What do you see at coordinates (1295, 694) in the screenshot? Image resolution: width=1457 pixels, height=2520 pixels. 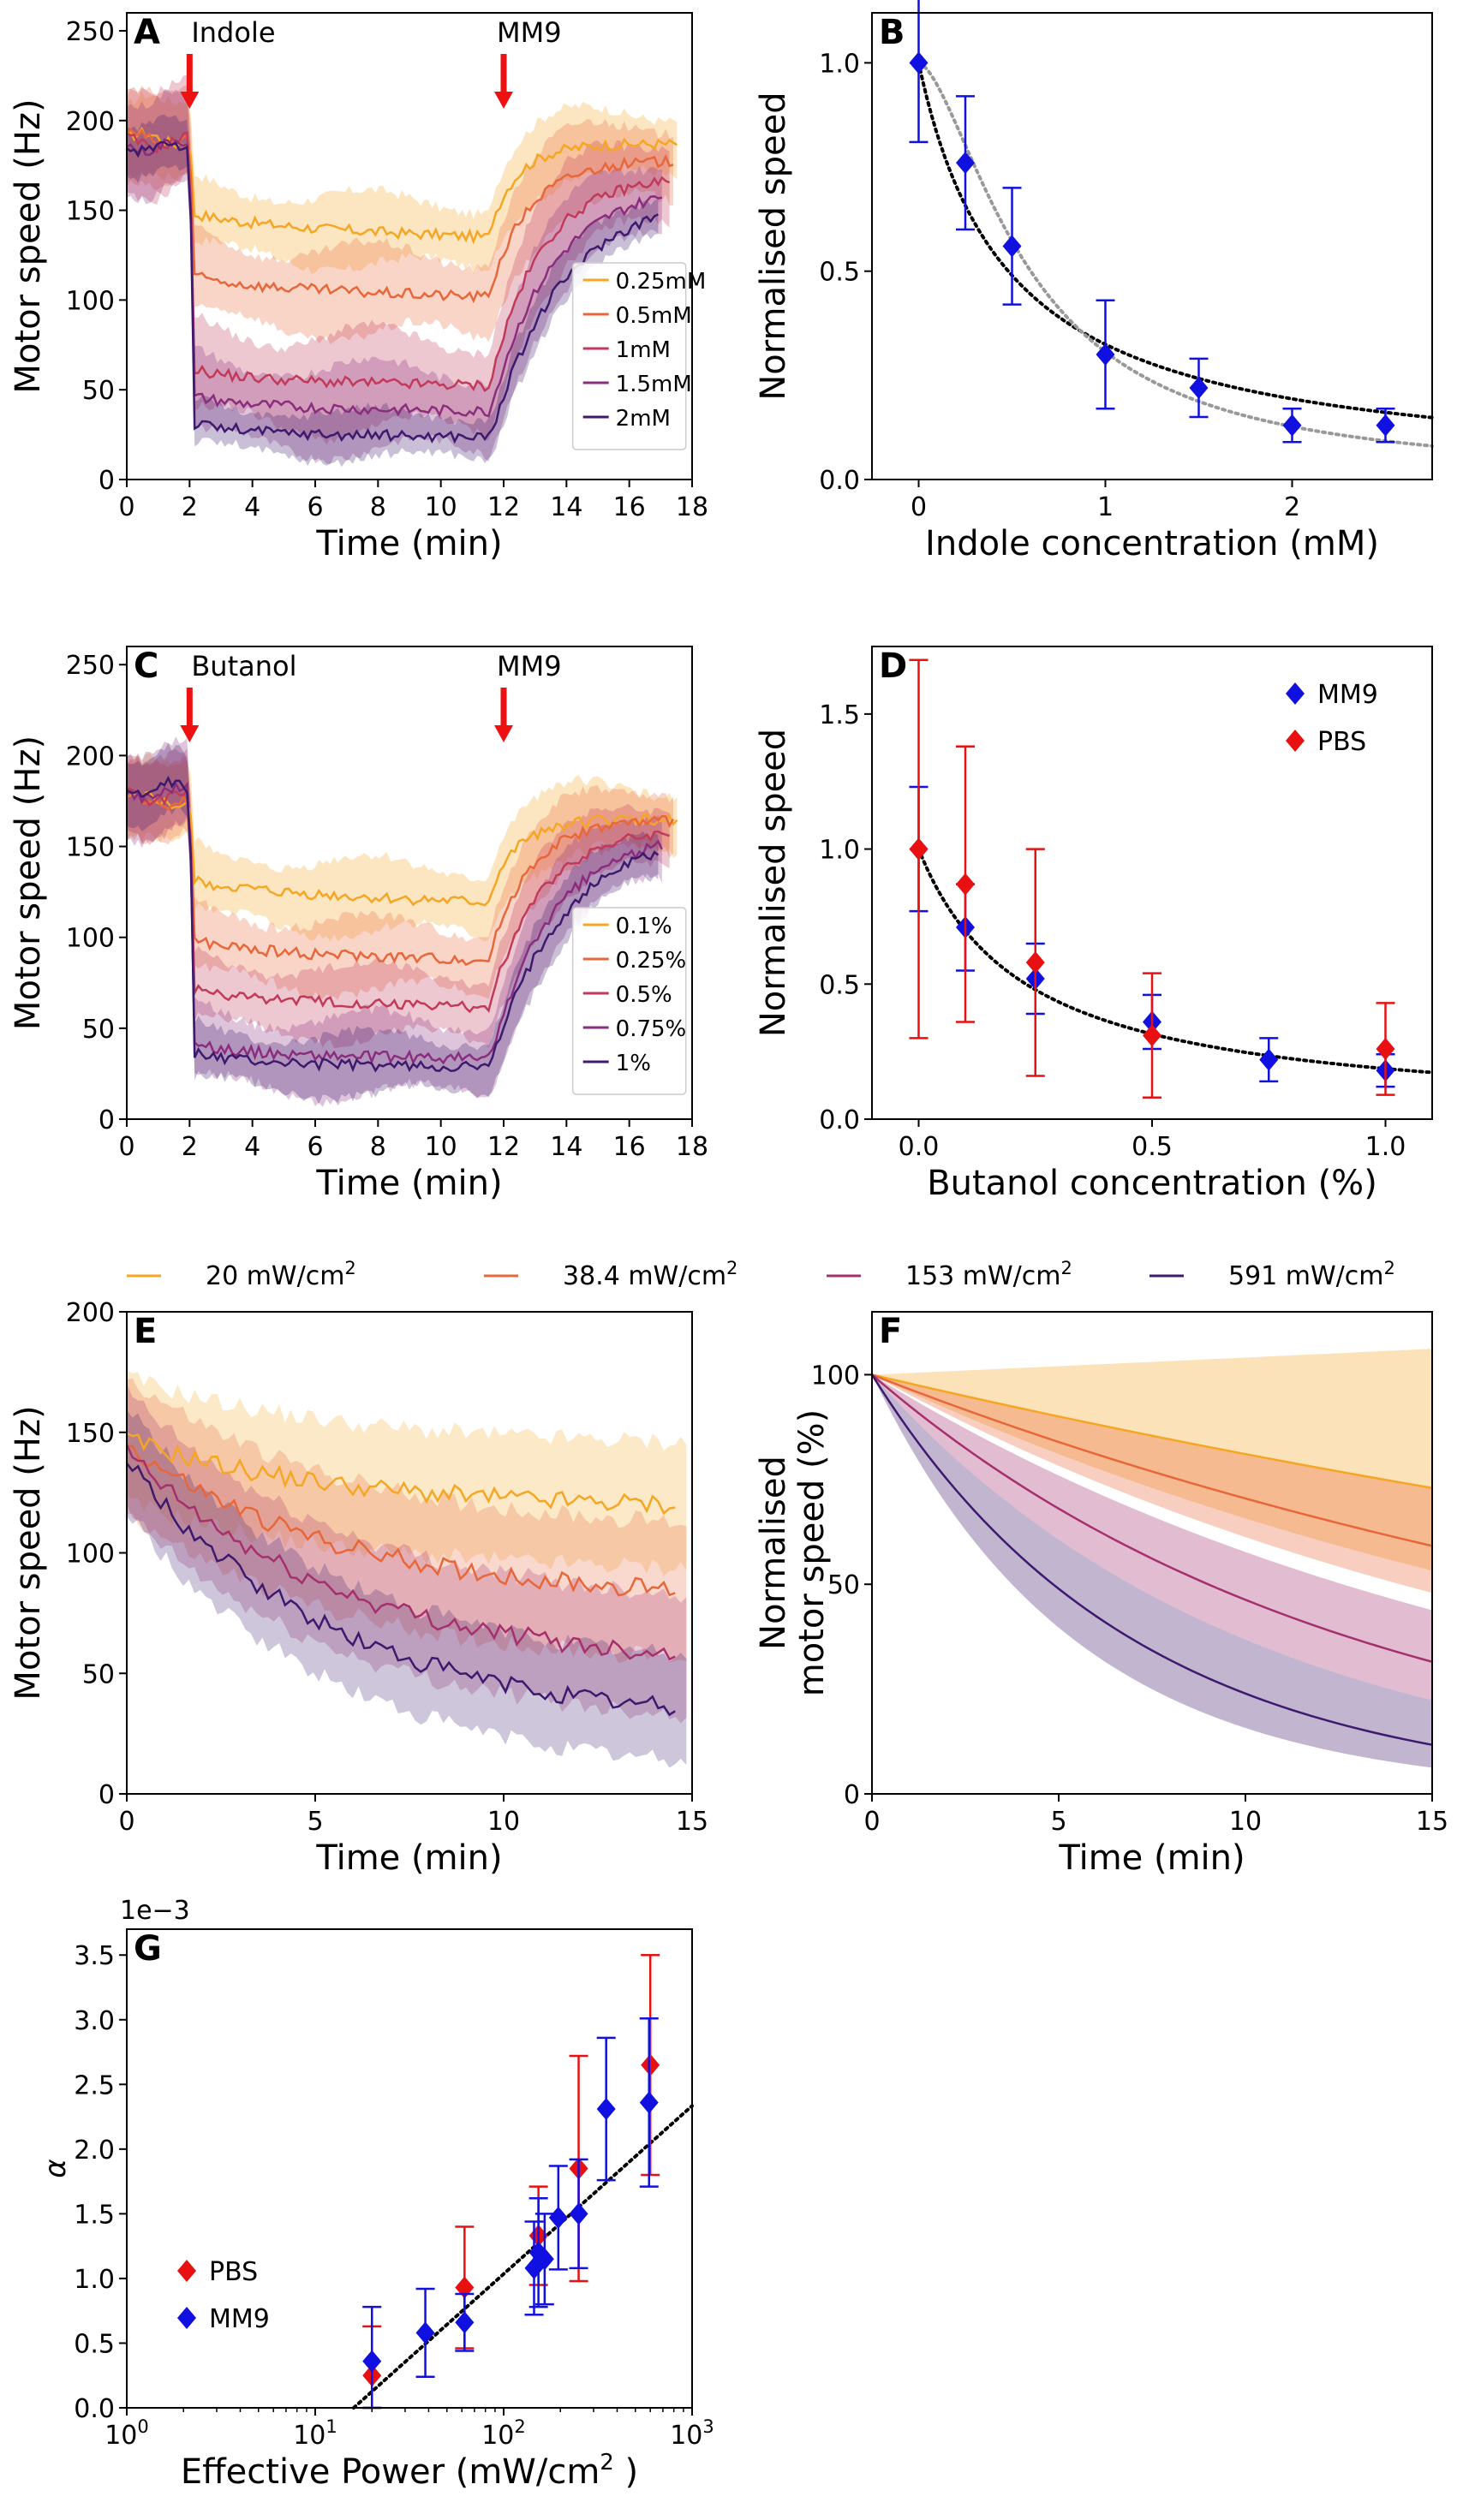 I see `legend-marker` at bounding box center [1295, 694].